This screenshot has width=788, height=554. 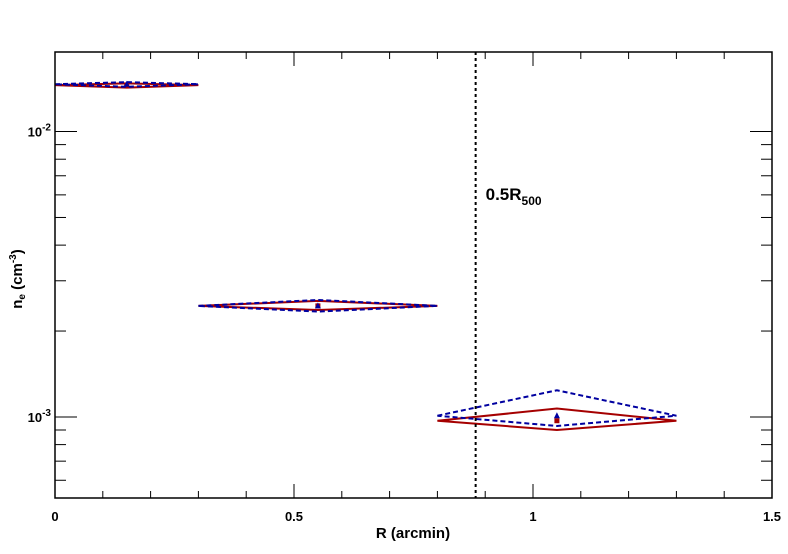 I want to click on data-point-square, so click(x=557, y=421).